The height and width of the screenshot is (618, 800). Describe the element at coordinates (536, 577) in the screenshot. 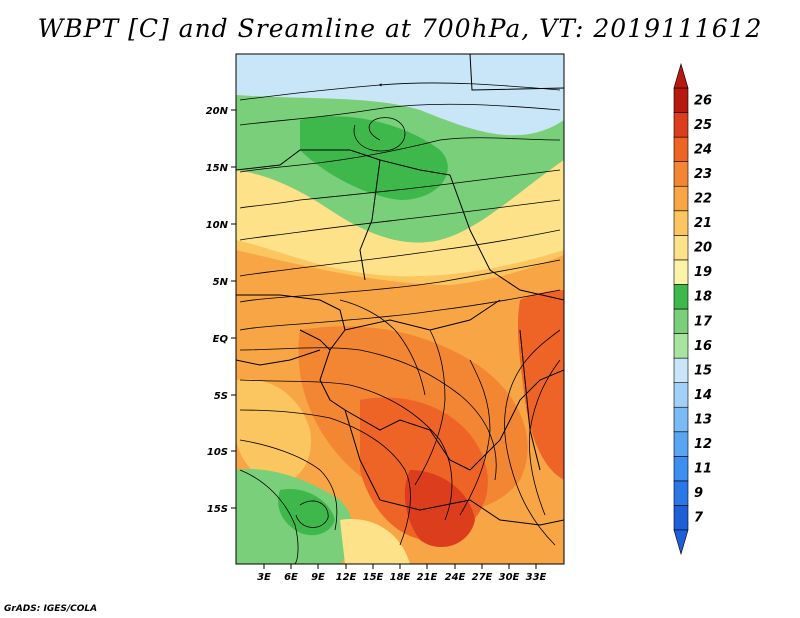

I see `lon-tick-label: 33E` at that location.